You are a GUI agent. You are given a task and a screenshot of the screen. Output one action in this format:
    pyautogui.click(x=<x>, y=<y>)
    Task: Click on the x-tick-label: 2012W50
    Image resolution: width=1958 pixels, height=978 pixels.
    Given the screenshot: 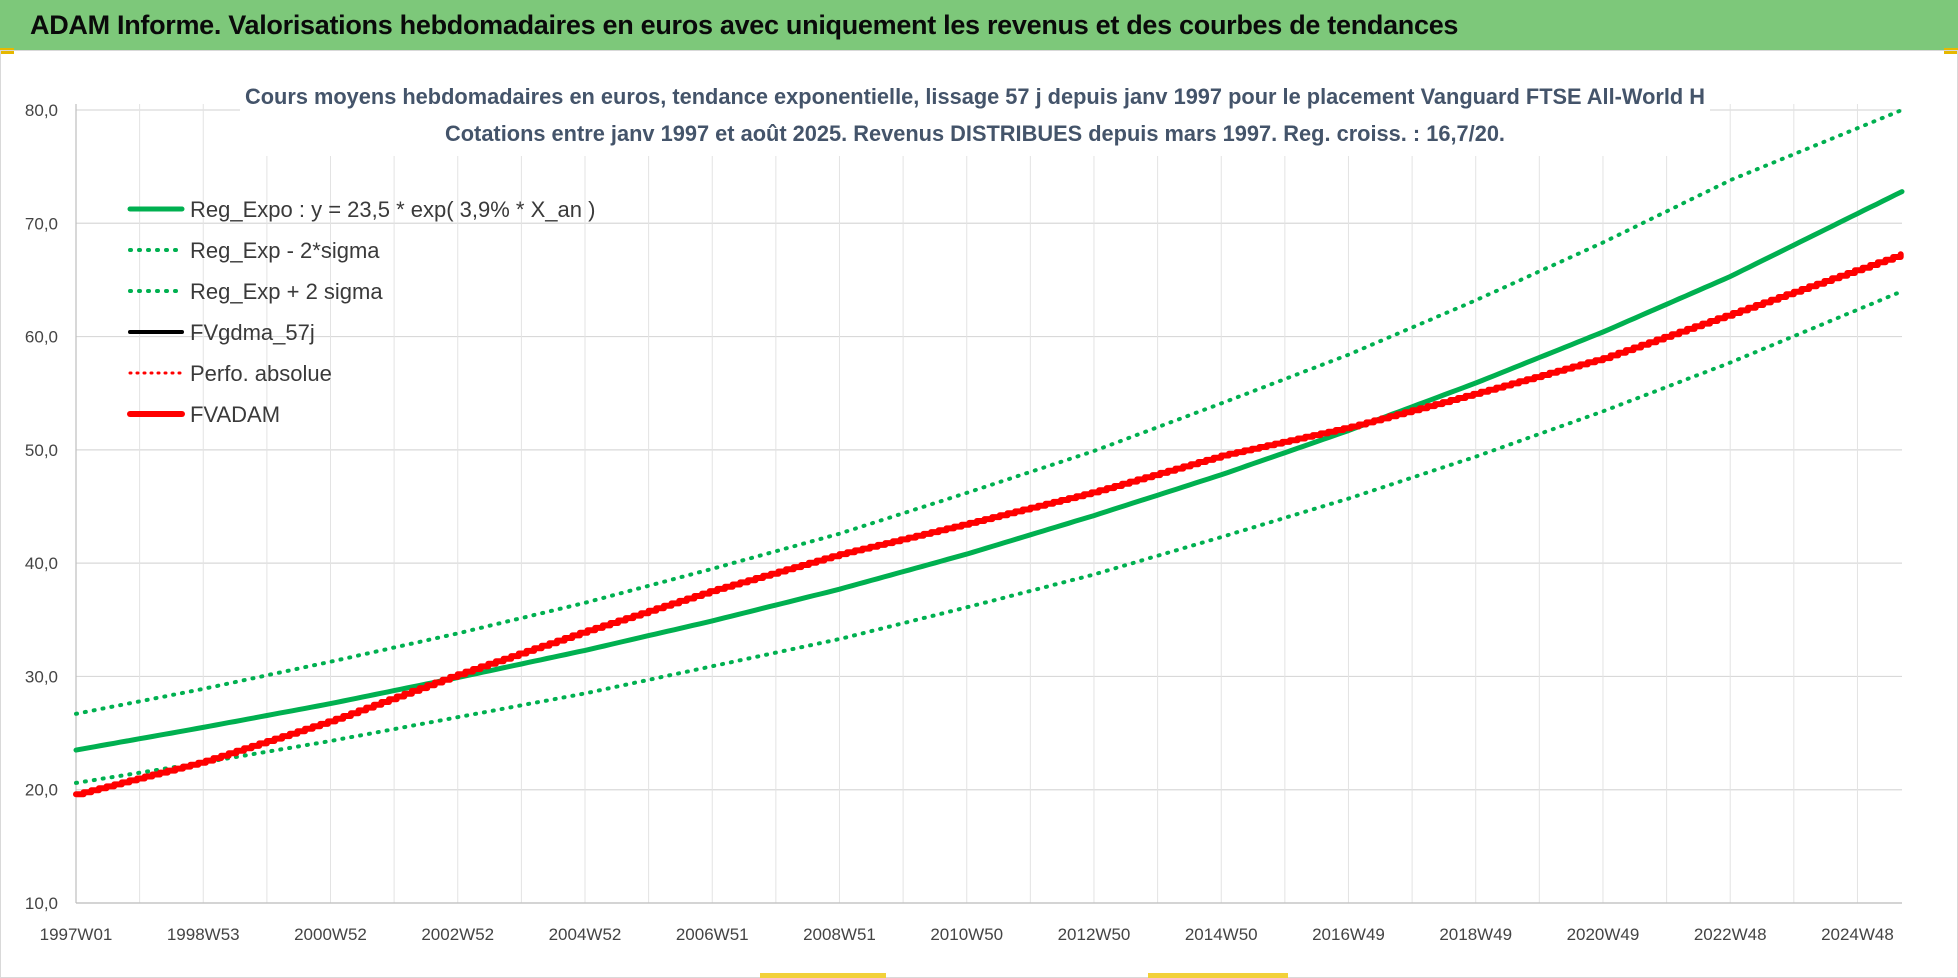 What is the action you would take?
    pyautogui.click(x=1094, y=934)
    